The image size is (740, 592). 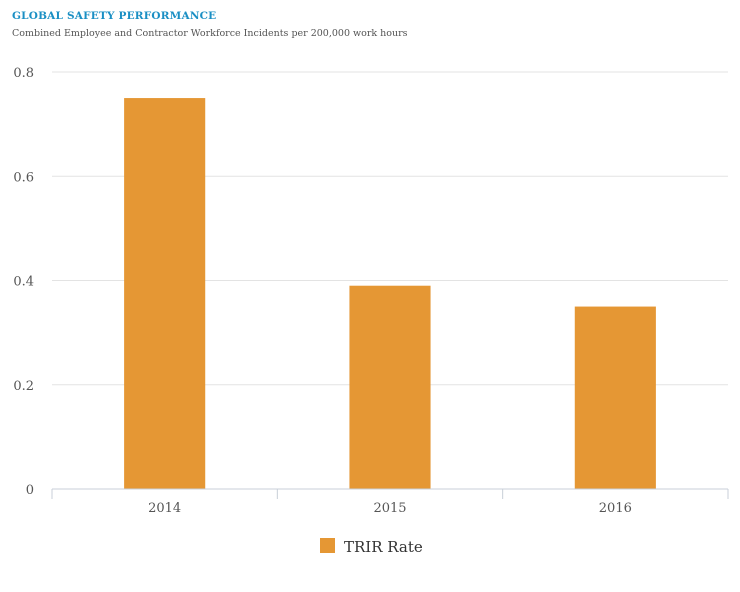 What do you see at coordinates (389, 508) in the screenshot?
I see `x-tick-label: 2015` at bounding box center [389, 508].